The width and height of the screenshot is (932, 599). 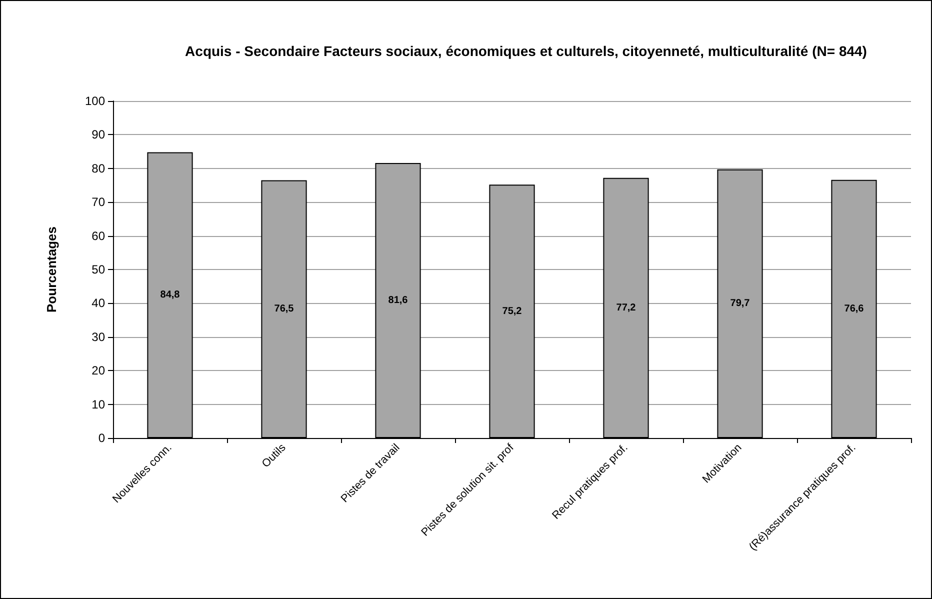 I want to click on data-label: 75,2, so click(x=512, y=311).